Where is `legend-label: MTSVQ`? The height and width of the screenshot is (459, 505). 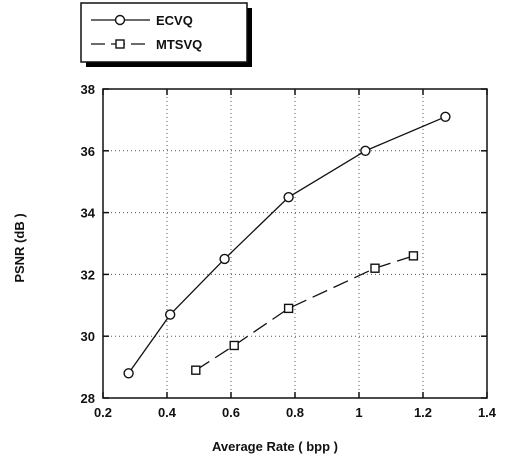
legend-label: MTSVQ is located at coordinates (179, 44).